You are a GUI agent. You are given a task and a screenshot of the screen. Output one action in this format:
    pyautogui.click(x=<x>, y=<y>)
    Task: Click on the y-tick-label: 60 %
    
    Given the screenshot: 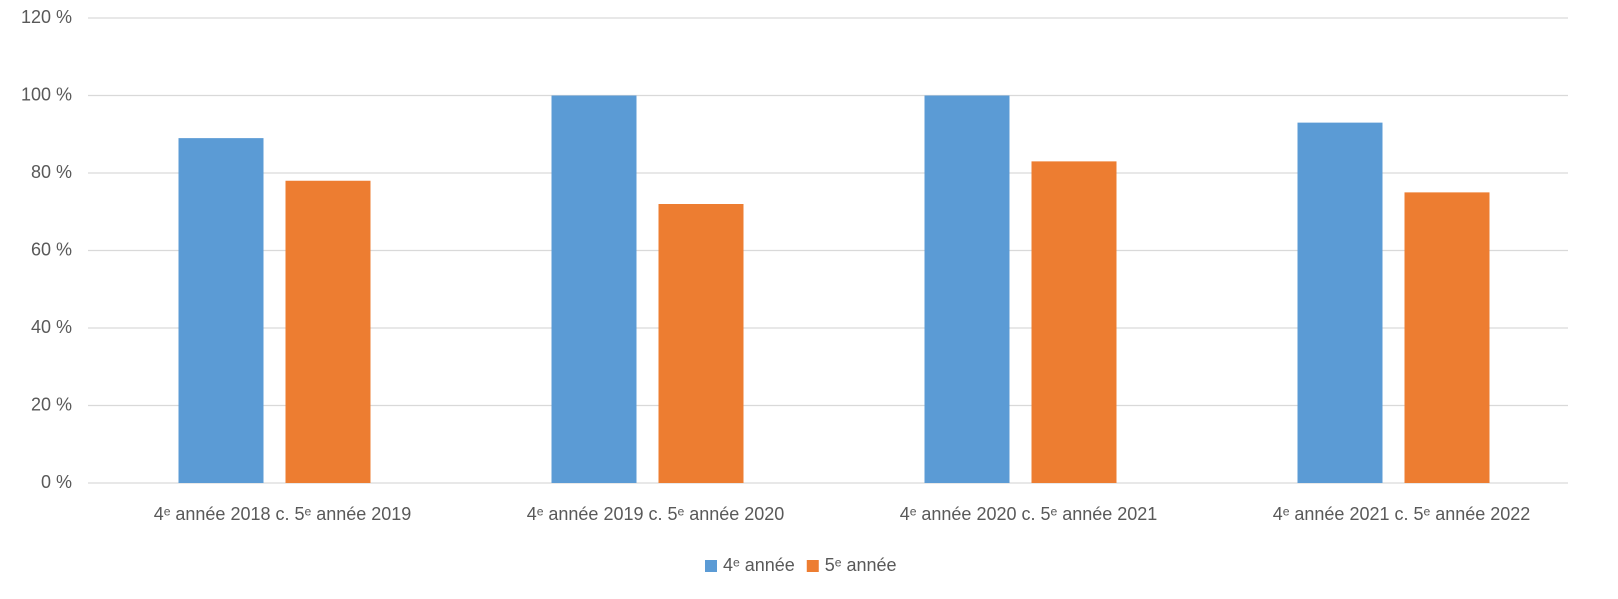 What is the action you would take?
    pyautogui.click(x=51, y=249)
    